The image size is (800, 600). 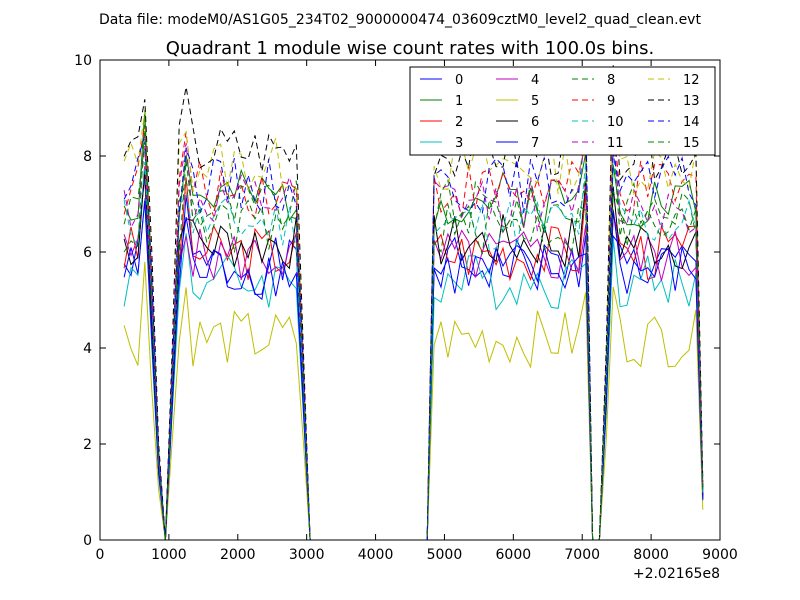 What do you see at coordinates (691, 143) in the screenshot?
I see `legend-label-15: 15` at bounding box center [691, 143].